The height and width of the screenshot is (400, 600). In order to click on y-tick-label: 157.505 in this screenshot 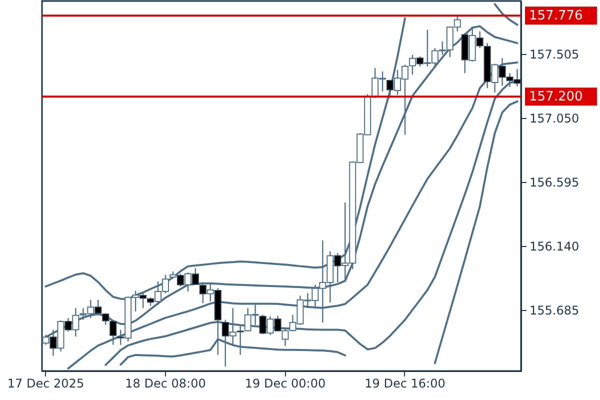, I will do `click(555, 54)`.